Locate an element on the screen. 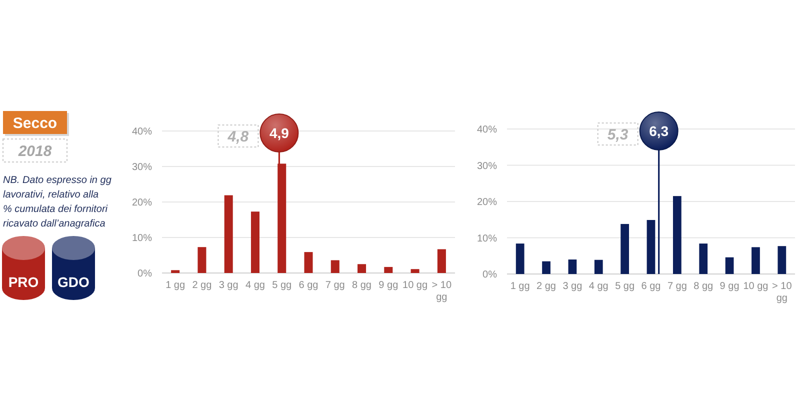  text: GDO is located at coordinates (74, 282).